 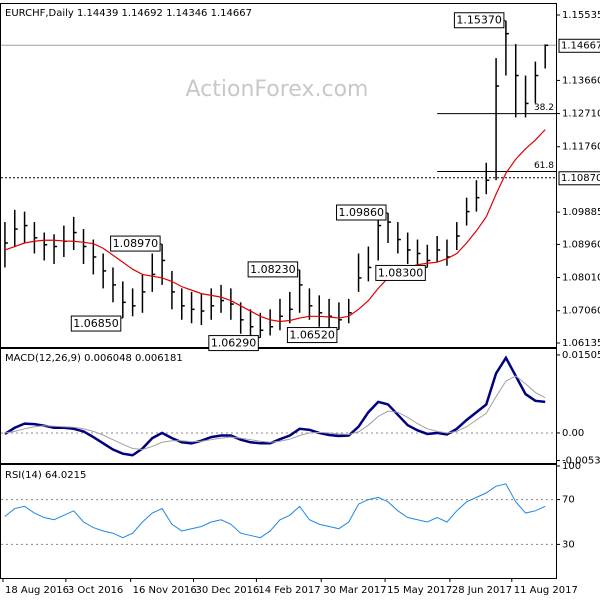 I want to click on fib-label: 61.8, so click(x=544, y=166).